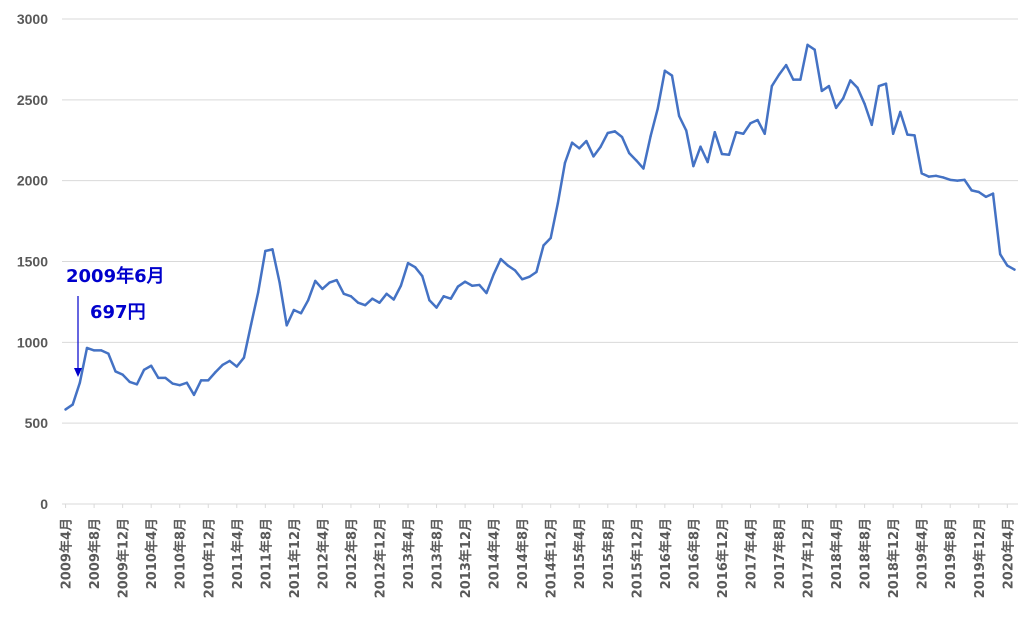  I want to click on x-tick-label: 2014年8月, so click(523, 553).